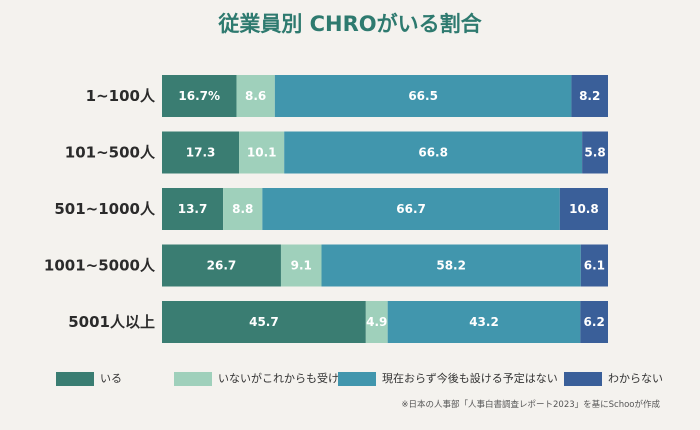 The height and width of the screenshot is (430, 700). I want to click on data-label: 45.7, so click(264, 322).